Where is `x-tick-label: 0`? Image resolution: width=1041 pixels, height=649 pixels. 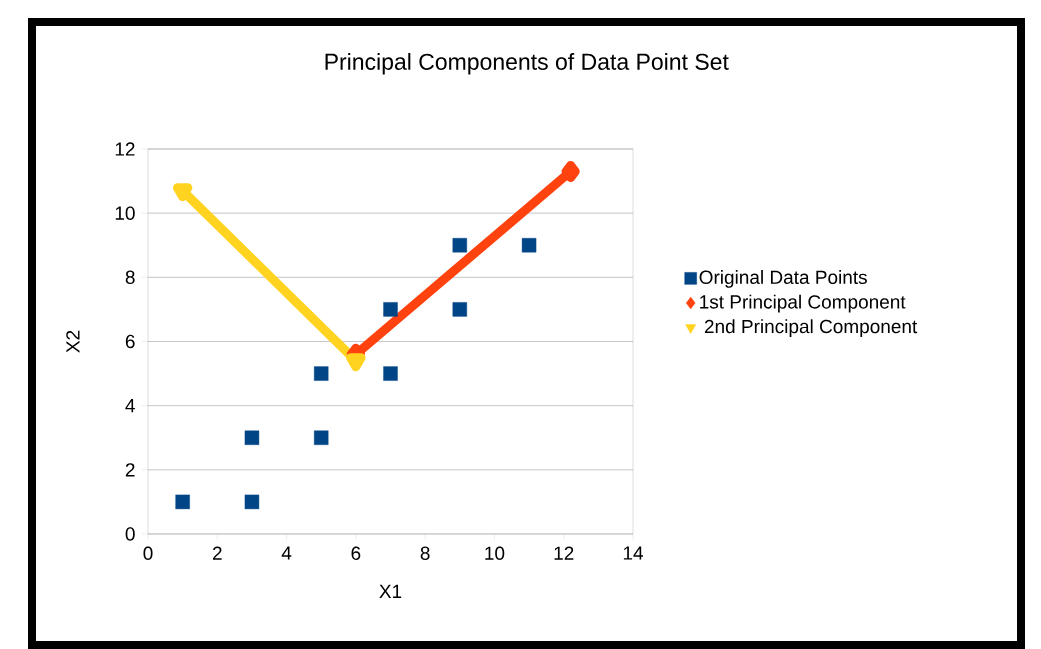
x-tick-label: 0 is located at coordinates (148, 553).